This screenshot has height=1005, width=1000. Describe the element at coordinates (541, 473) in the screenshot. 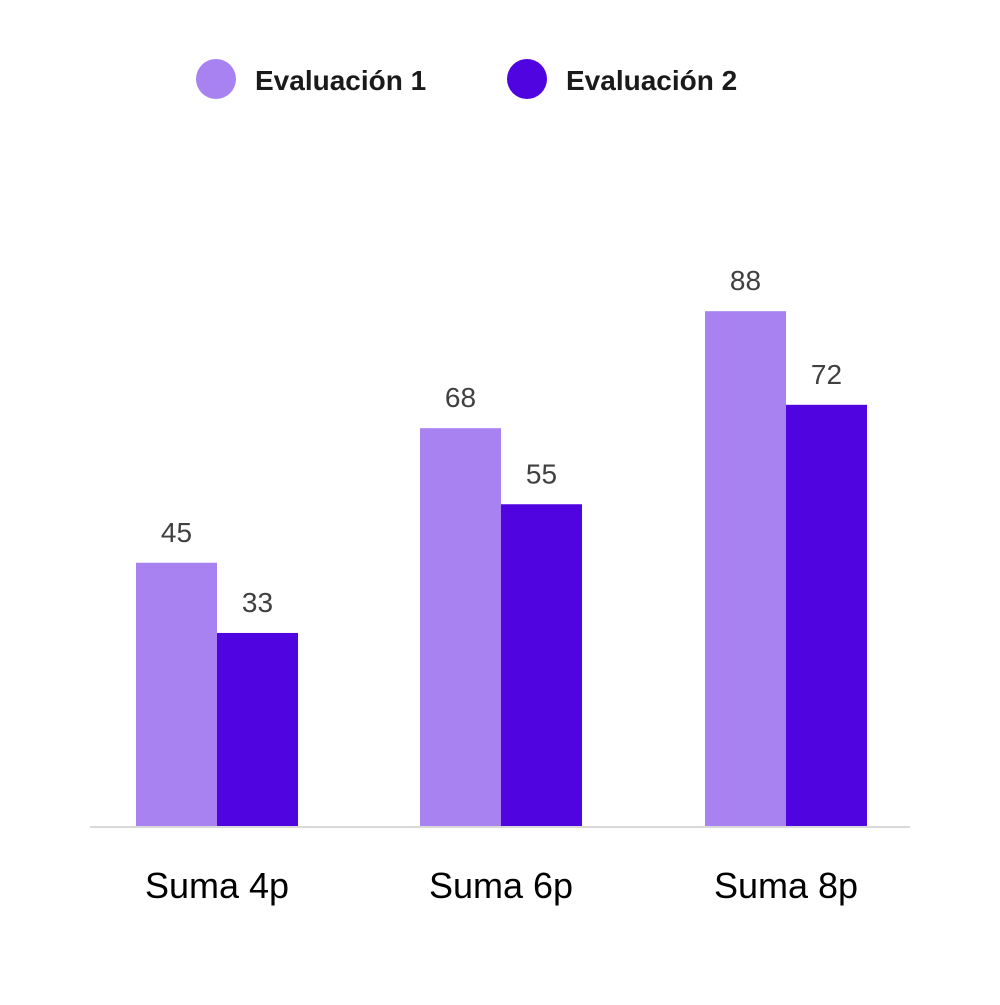

I see `data-label-suma-6p-series-2: 55` at that location.